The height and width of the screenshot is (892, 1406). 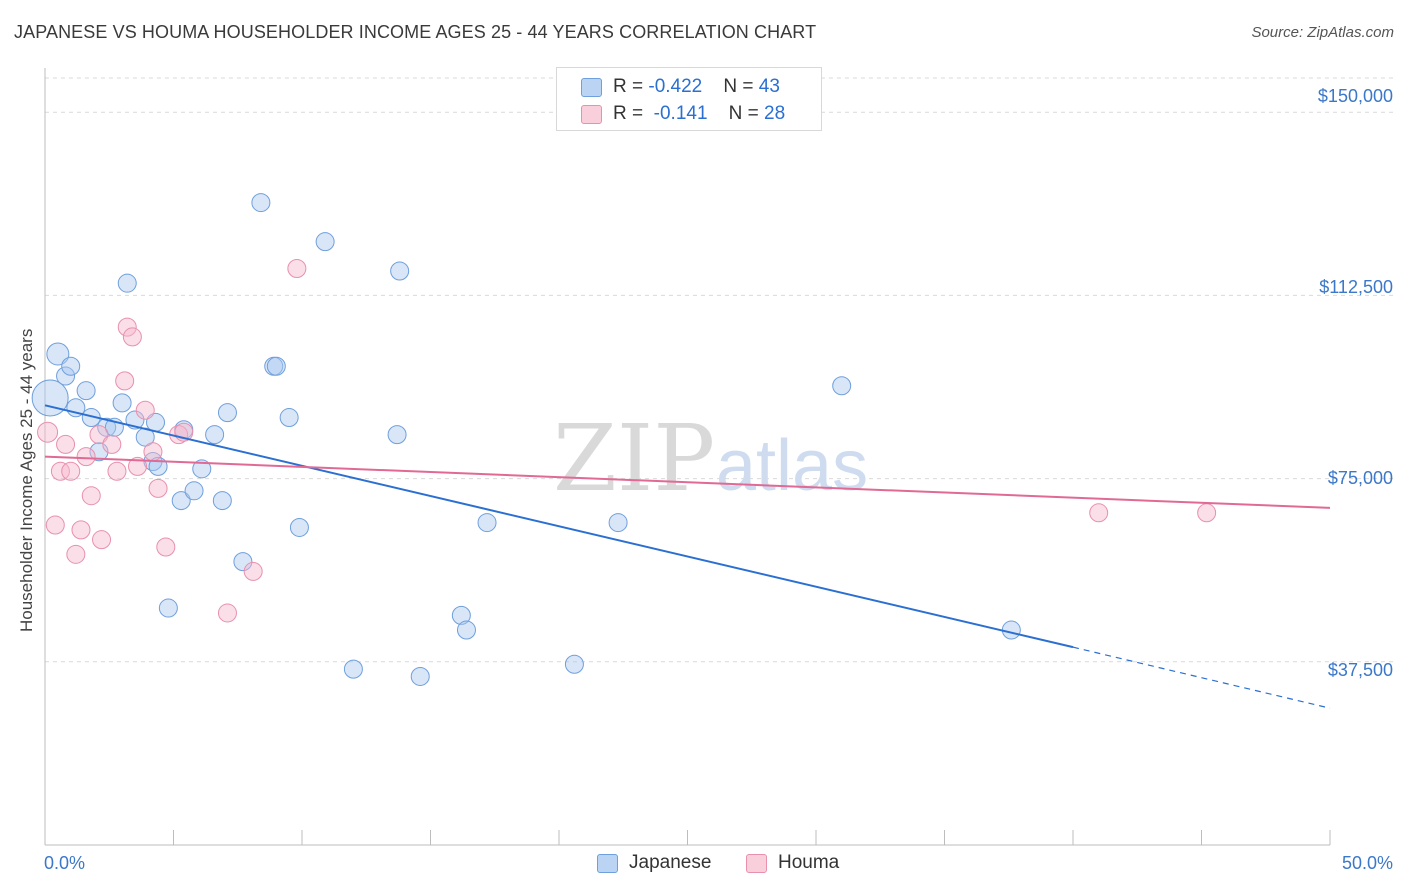 I want to click on legend-r-value-houma: -0.141, so click(x=678, y=113).